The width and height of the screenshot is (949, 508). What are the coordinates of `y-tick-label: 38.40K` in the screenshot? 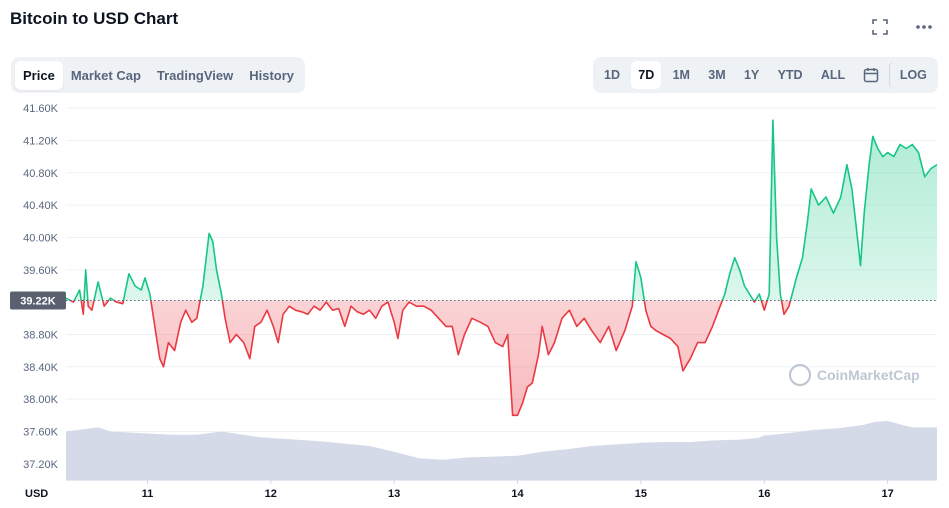 It's located at (41, 368).